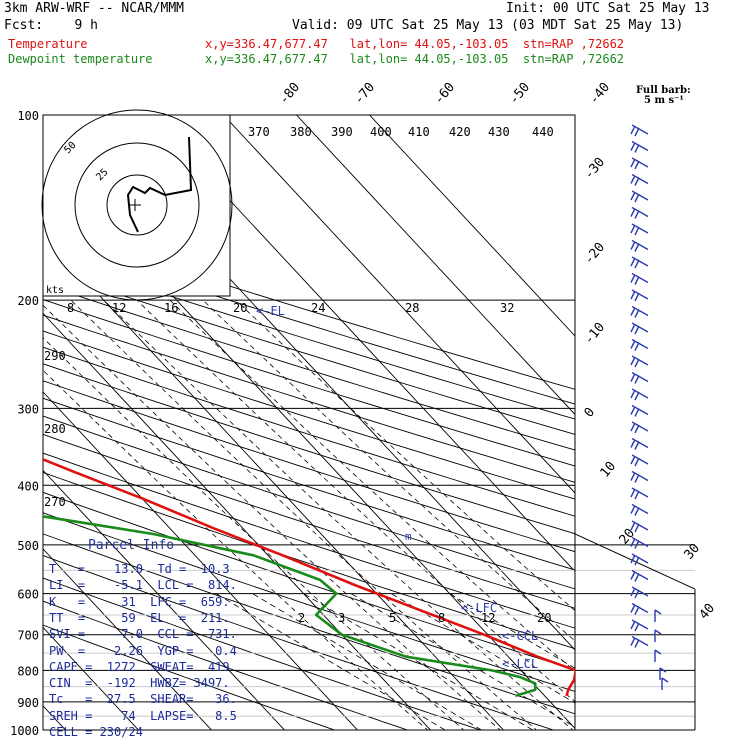 The image size is (740, 740). Describe the element at coordinates (55, 356) in the screenshot. I see `theta-label: 290` at that location.